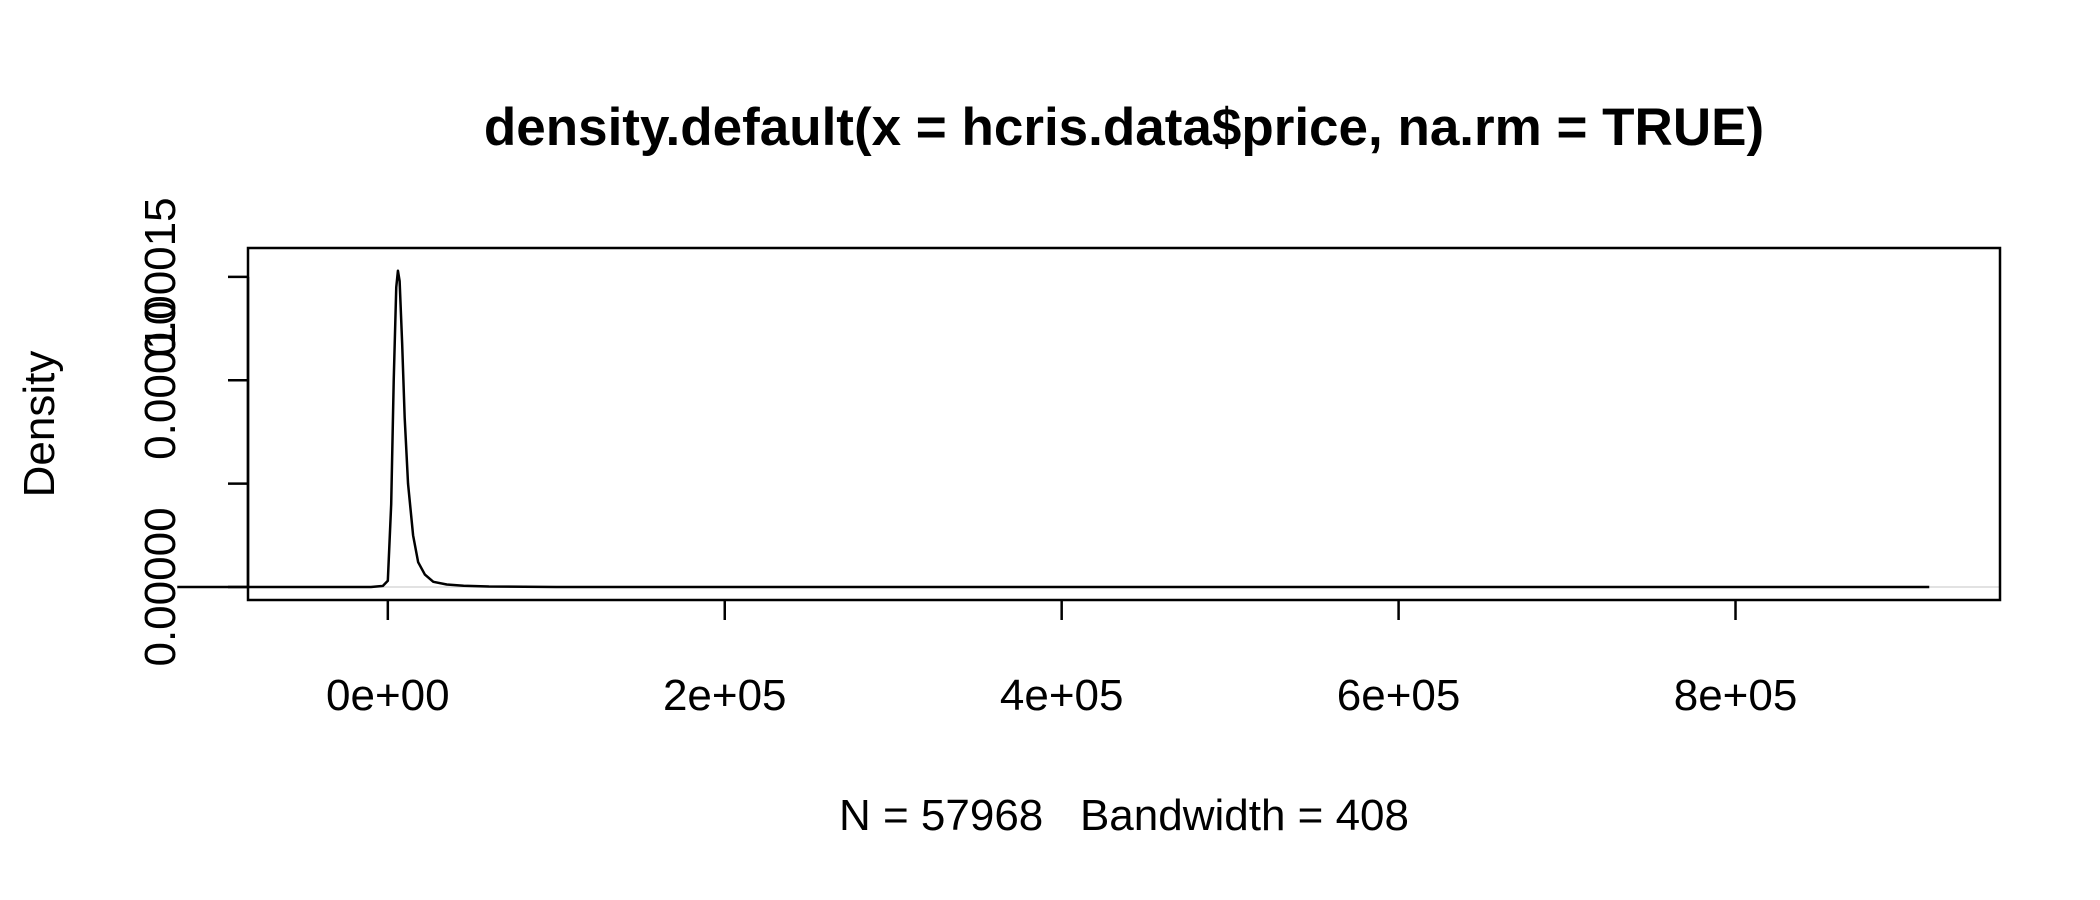 The height and width of the screenshot is (900, 2100). What do you see at coordinates (725, 695) in the screenshot?
I see `x-tick-label: 2e+05` at bounding box center [725, 695].